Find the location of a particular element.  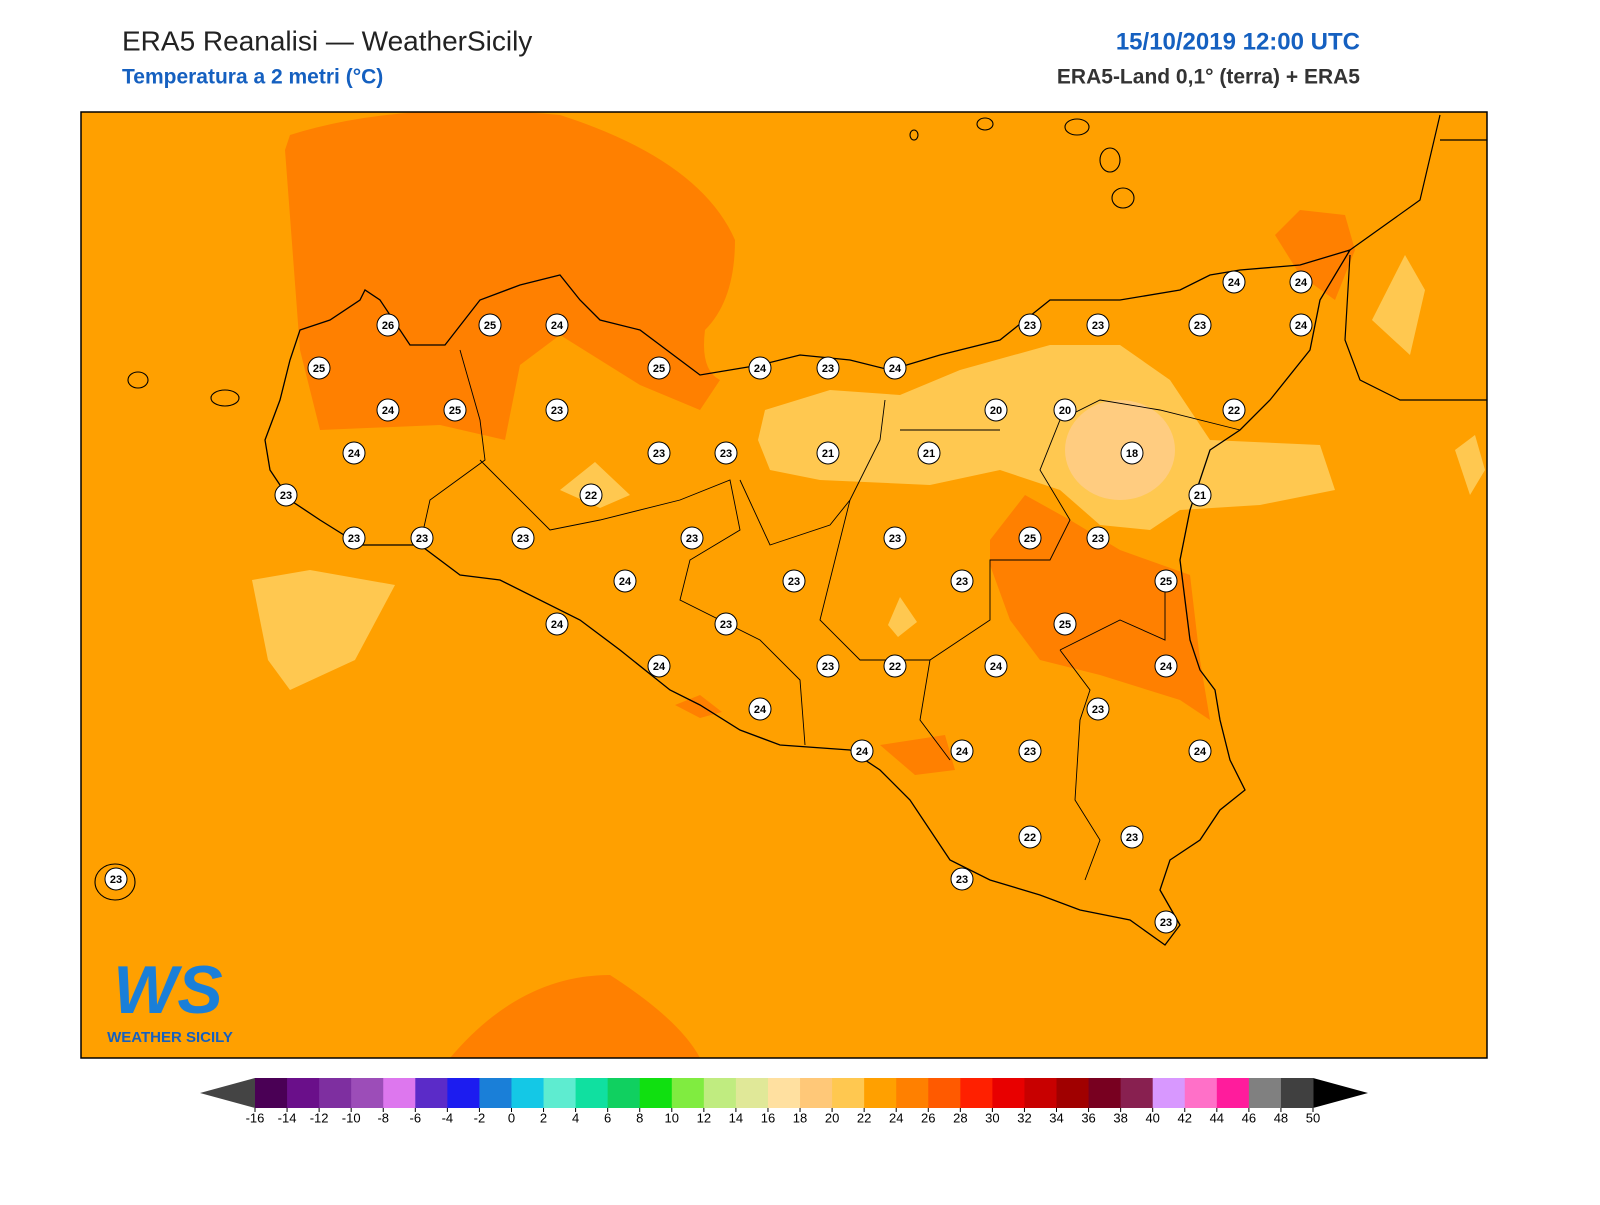

colorbar-tick-label: -12 is located at coordinates (319, 1117).